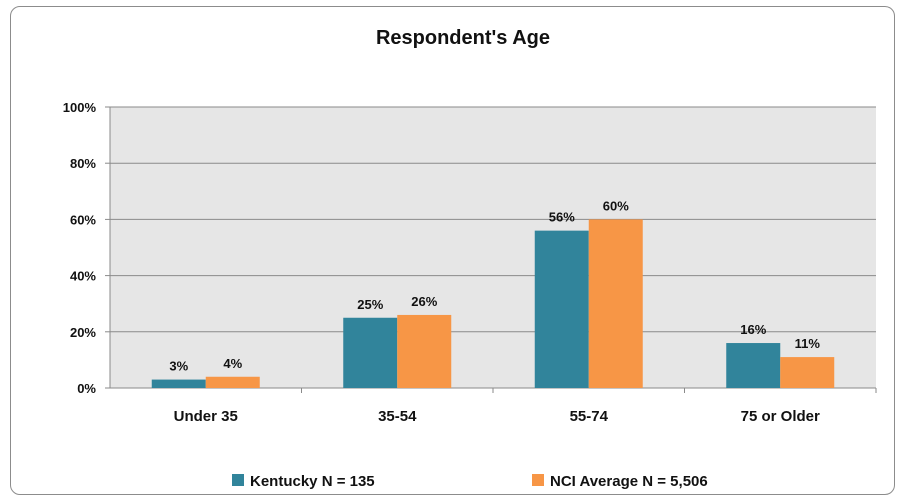 Image resolution: width=905 pixels, height=501 pixels. I want to click on legend: Kentucky N = 135 NCI Average N = 5,506, so click(470, 481).